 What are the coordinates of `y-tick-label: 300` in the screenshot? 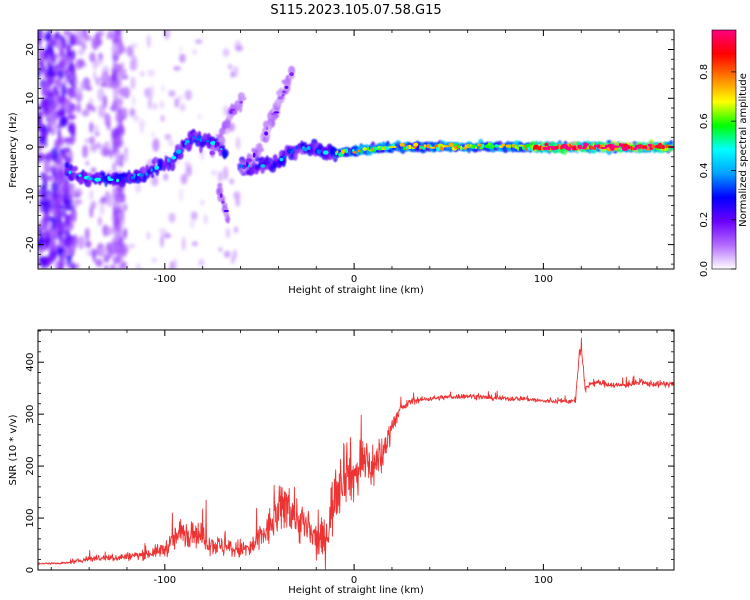 It's located at (30, 414).